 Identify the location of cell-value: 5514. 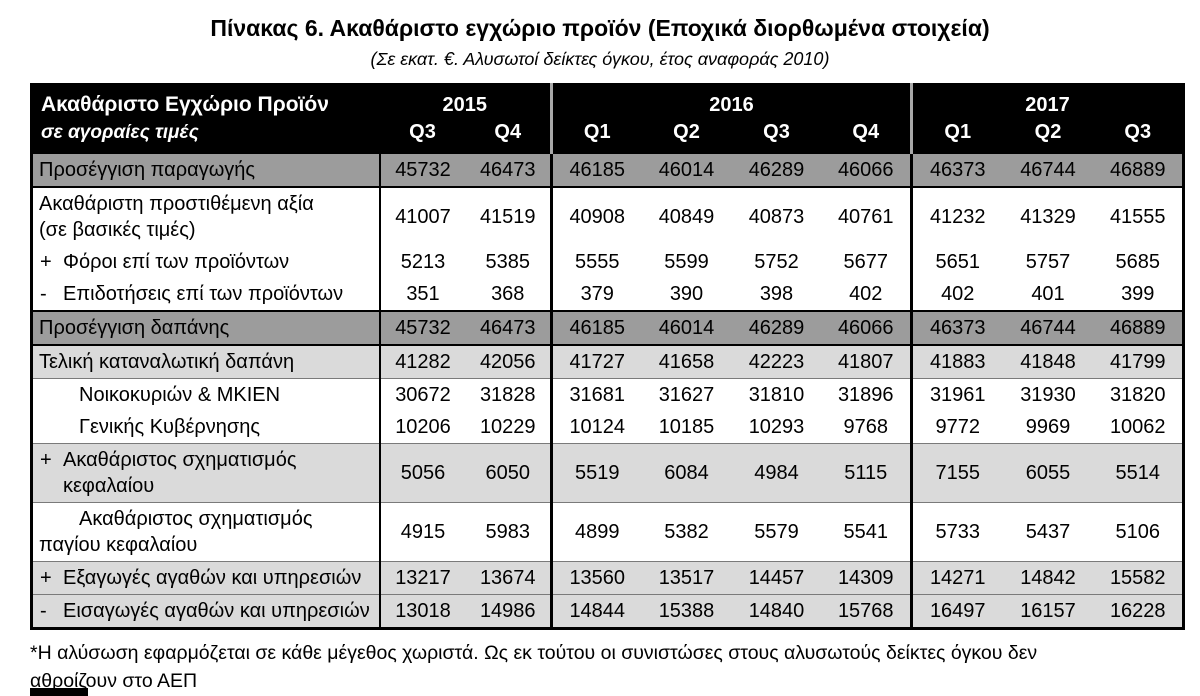
(1138, 473).